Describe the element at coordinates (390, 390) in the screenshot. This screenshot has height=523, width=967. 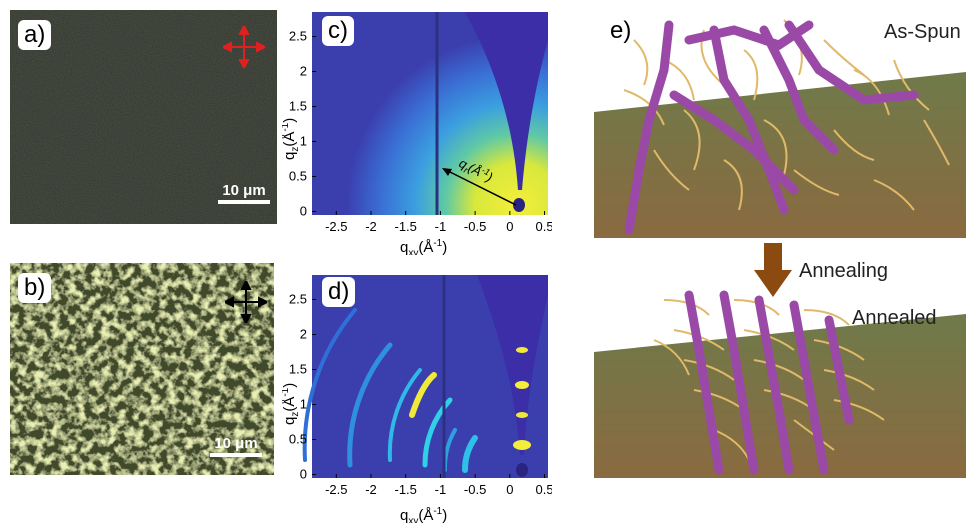
I see `giwaxs-d-rings` at that location.